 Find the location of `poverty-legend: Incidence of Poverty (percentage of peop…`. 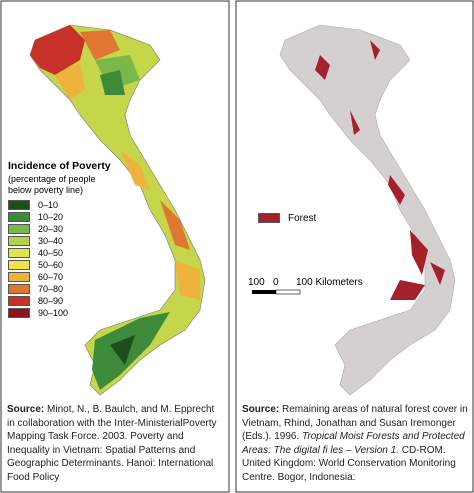

poverty-legend: Incidence of Poverty (percentage of peop… is located at coordinates (59, 239).